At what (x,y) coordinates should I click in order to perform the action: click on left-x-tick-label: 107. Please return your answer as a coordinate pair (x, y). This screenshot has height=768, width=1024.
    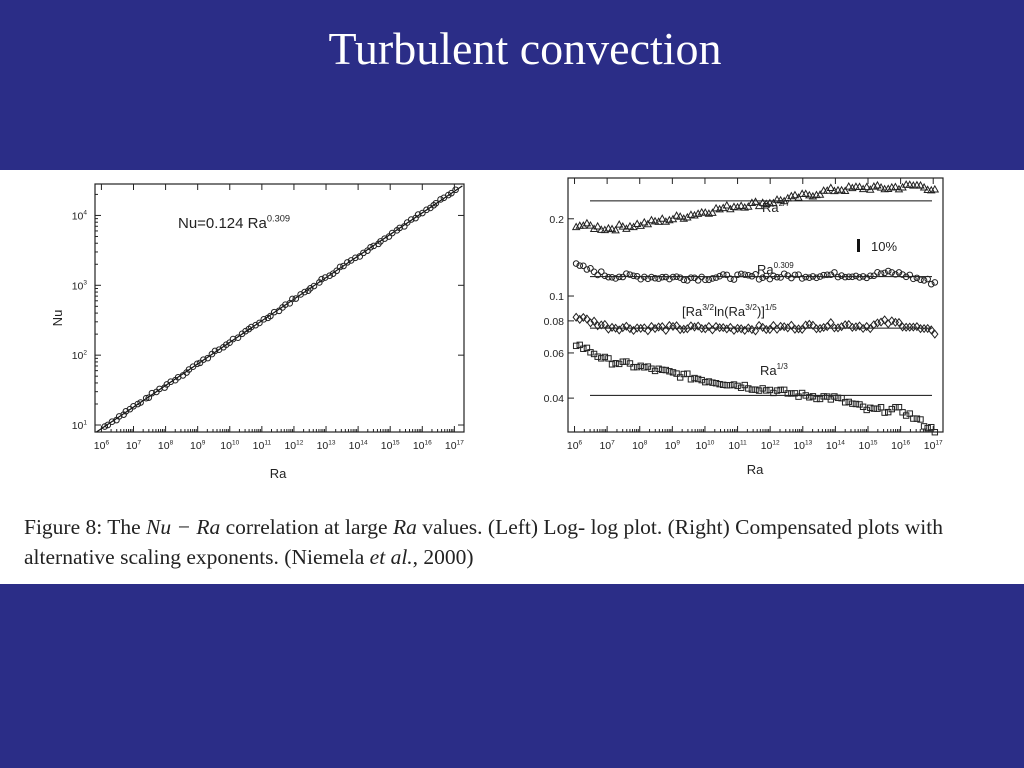
    Looking at the image, I should click on (134, 445).